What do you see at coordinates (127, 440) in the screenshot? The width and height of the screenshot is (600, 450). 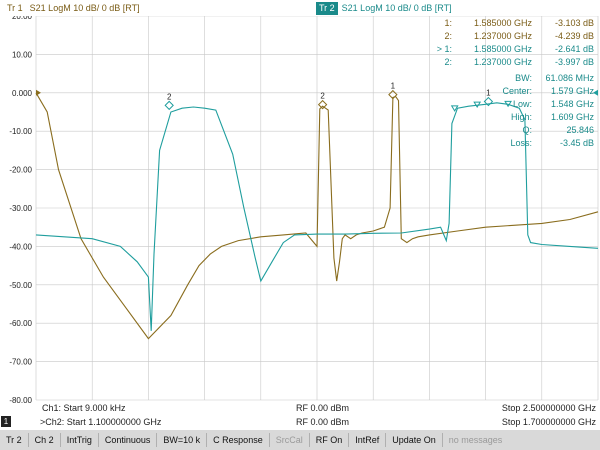 I see `status-trigger-mode: Continuous` at bounding box center [127, 440].